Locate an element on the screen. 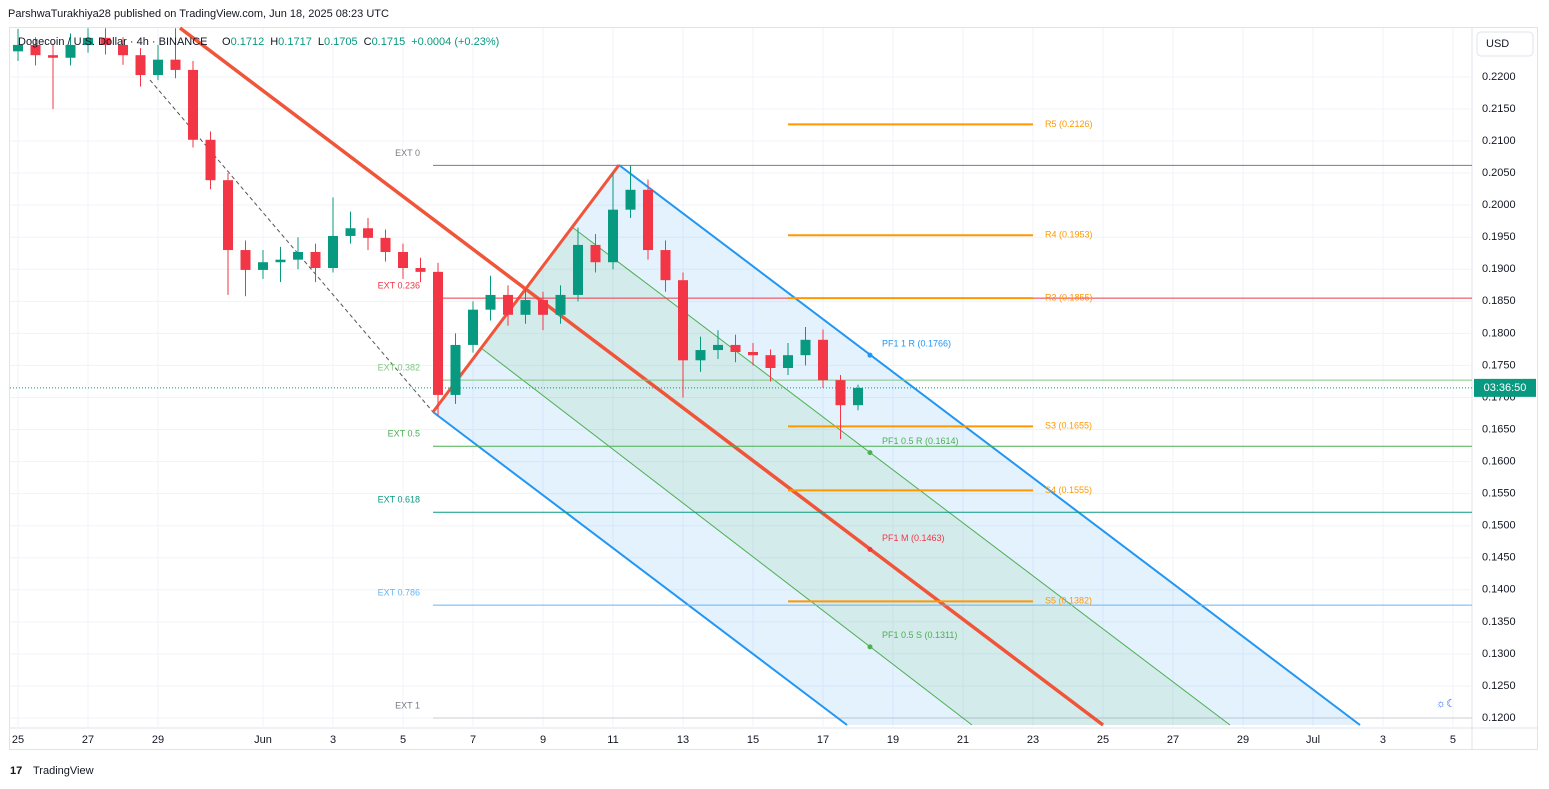 Image resolution: width=1549 pixels, height=789 pixels. x-tick-label: 13 is located at coordinates (683, 740).